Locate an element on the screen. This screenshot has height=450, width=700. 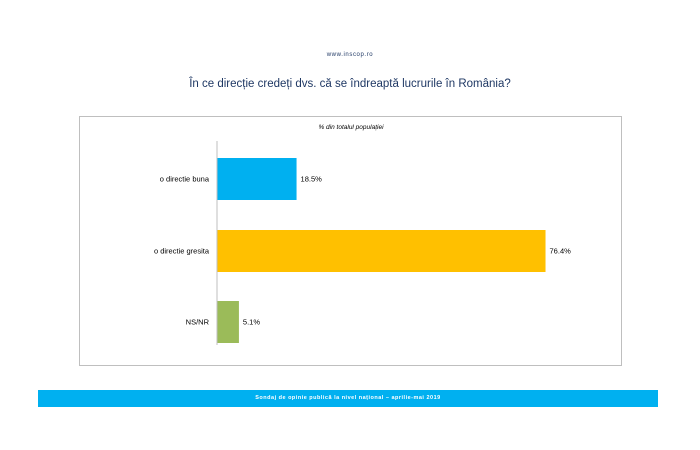
site-url: www.inscop.ro is located at coordinates (350, 55).